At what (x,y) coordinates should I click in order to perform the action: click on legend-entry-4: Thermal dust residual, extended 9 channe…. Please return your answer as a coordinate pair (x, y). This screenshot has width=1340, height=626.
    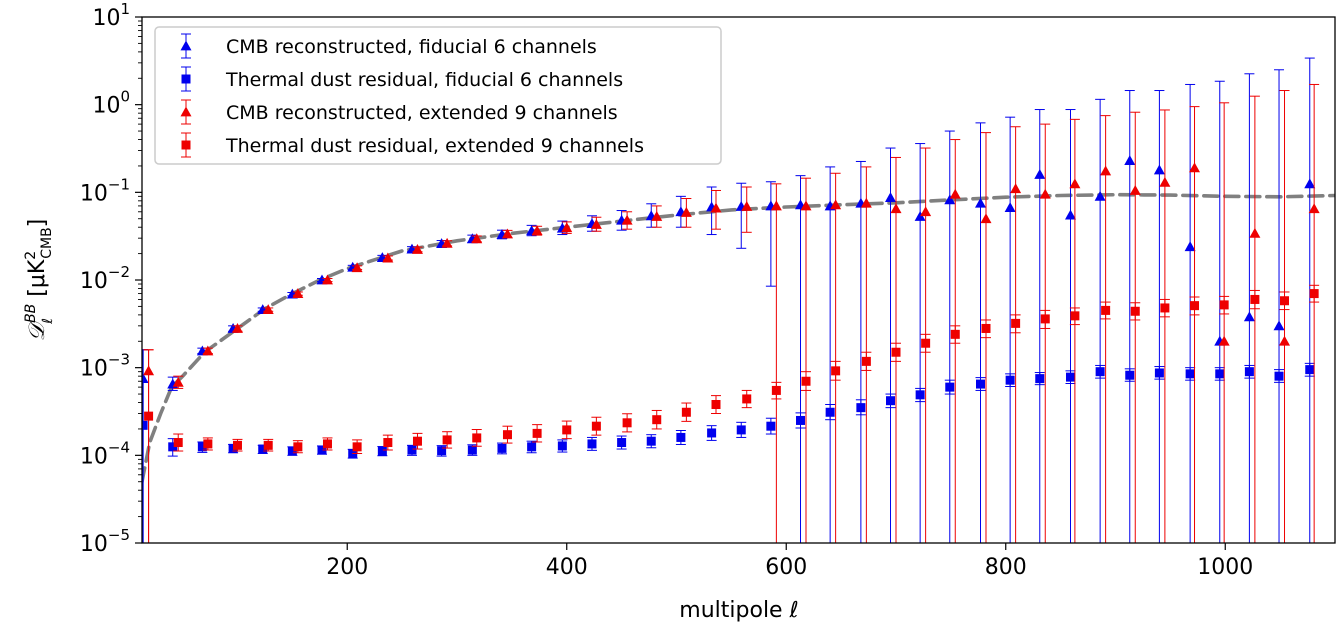
    Looking at the image, I should click on (434, 146).